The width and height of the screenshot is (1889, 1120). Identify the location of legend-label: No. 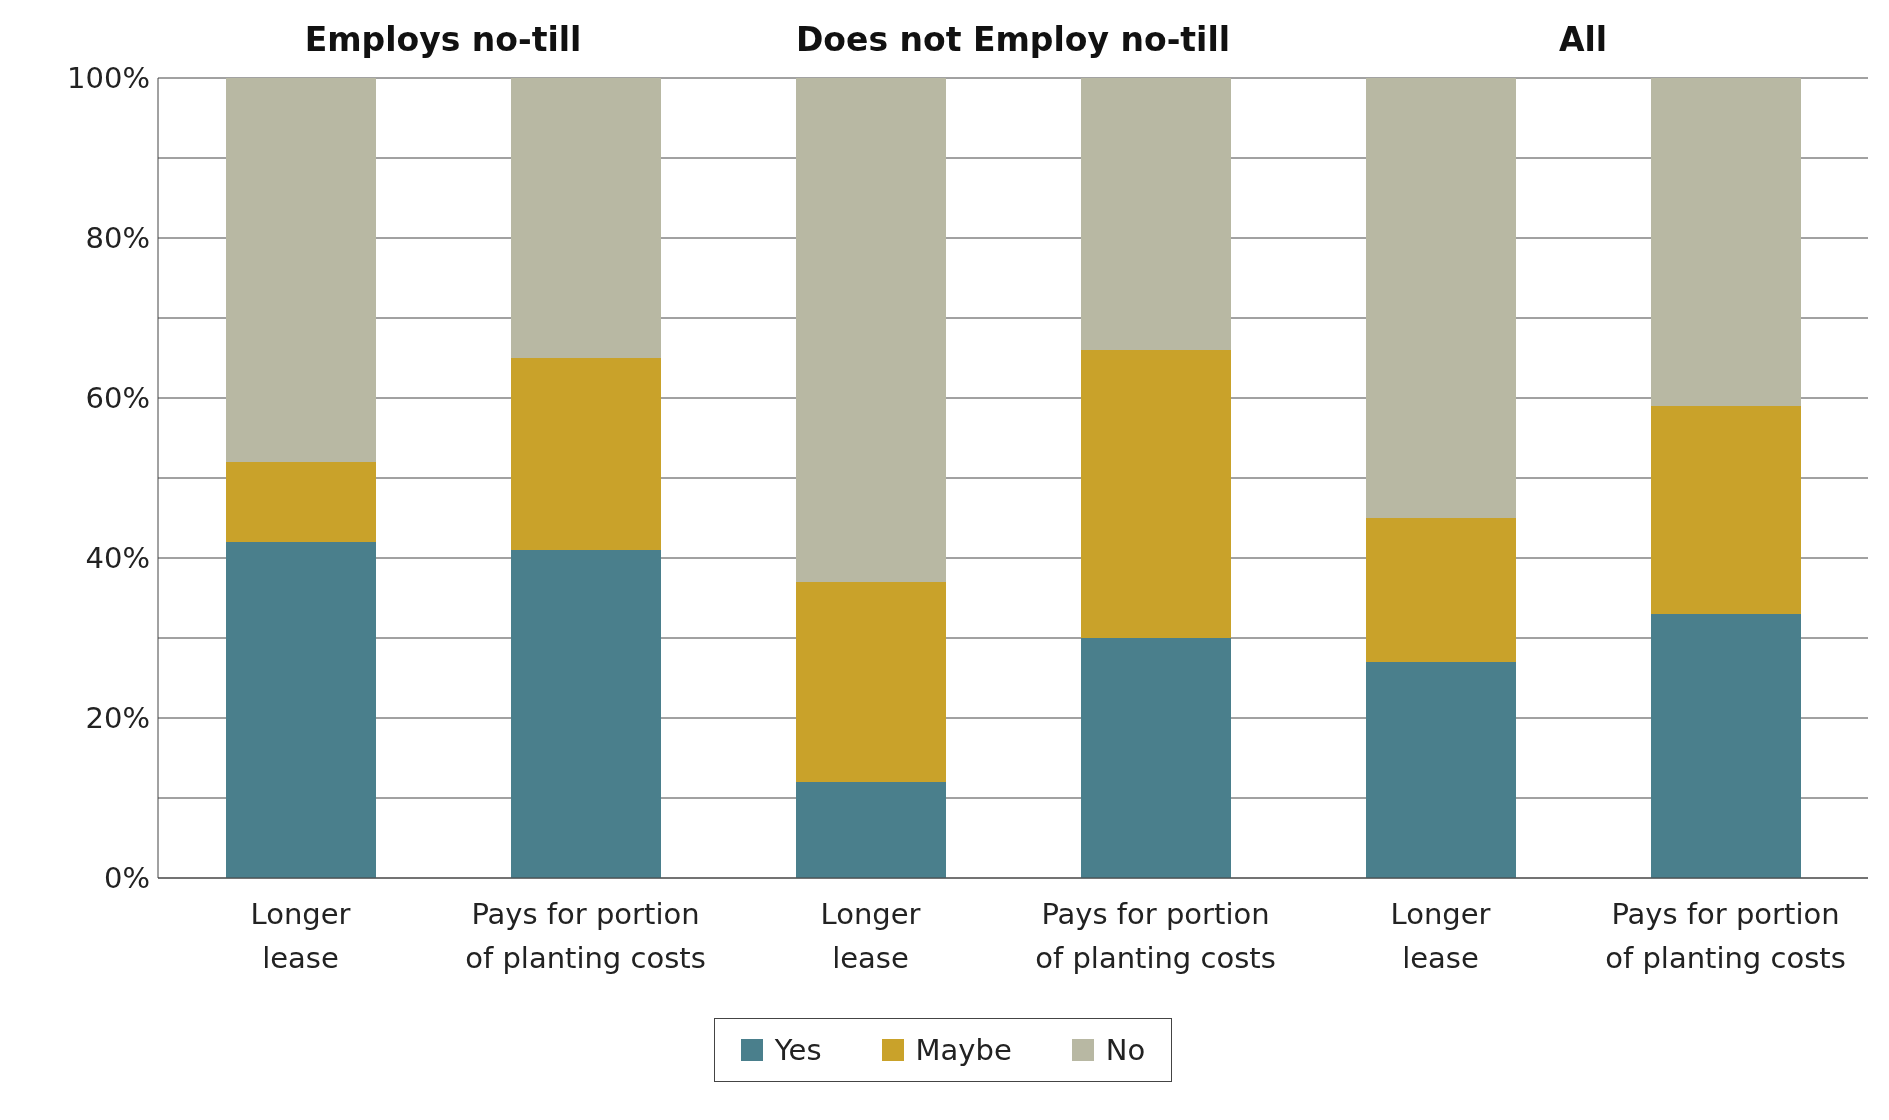
(1125, 1050).